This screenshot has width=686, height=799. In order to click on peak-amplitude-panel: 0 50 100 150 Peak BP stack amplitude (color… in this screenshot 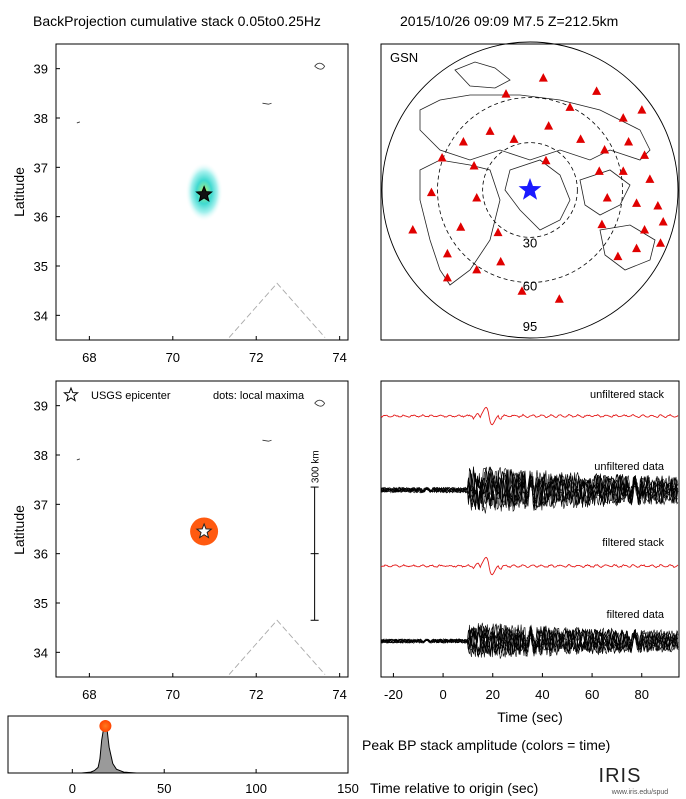, I will do `click(308, 755)`.